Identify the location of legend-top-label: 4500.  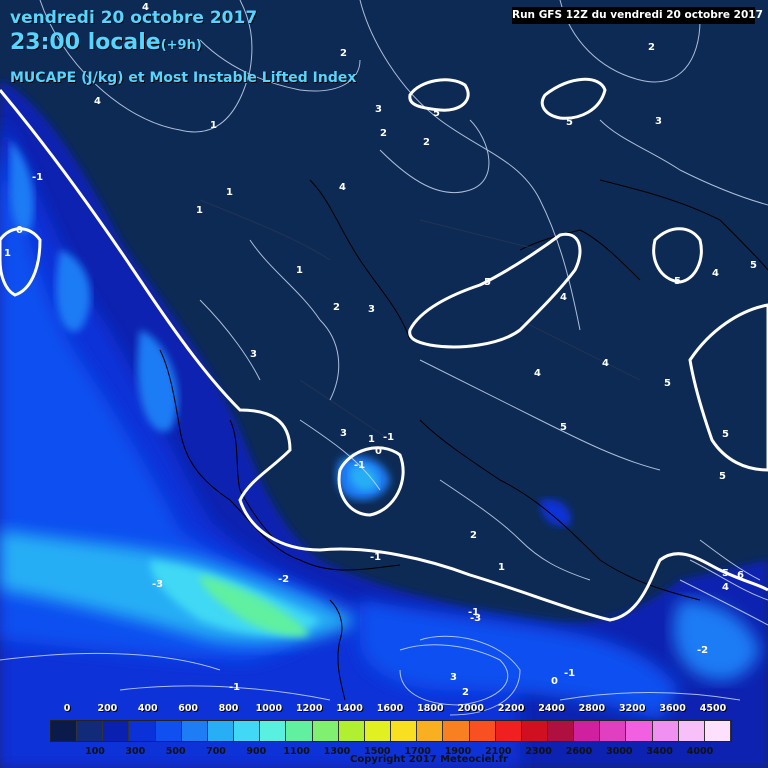
(713, 708).